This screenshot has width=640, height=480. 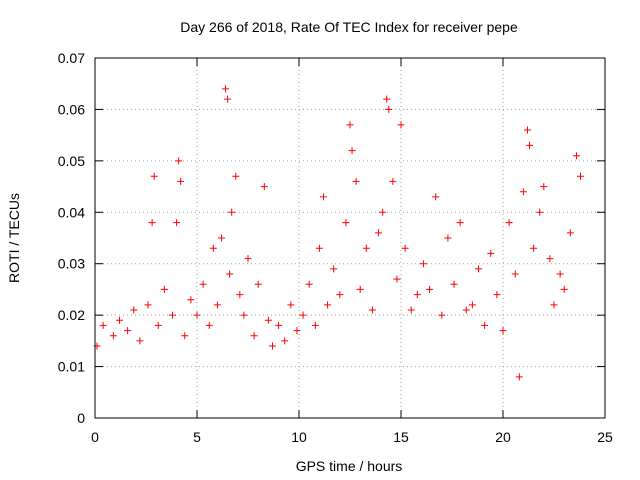 I want to click on y-tick-label: 0.01, so click(x=71, y=367).